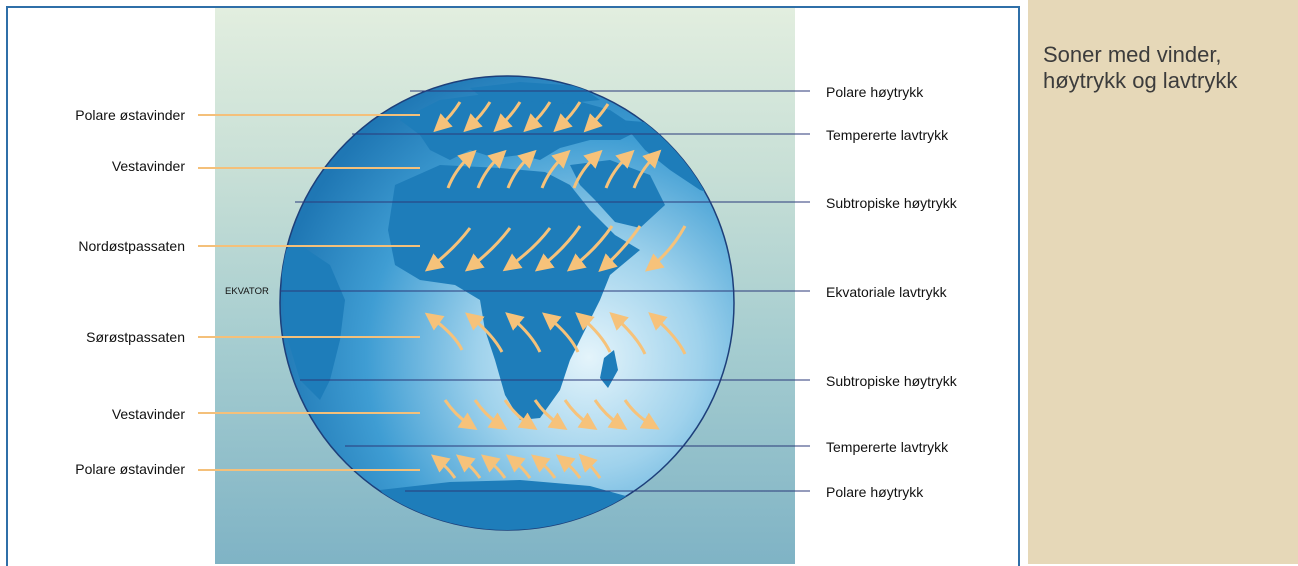 Image resolution: width=1298 pixels, height=566 pixels. What do you see at coordinates (131, 246) in the screenshot?
I see `label-nordostpassaten: Nordøstpassaten` at bounding box center [131, 246].